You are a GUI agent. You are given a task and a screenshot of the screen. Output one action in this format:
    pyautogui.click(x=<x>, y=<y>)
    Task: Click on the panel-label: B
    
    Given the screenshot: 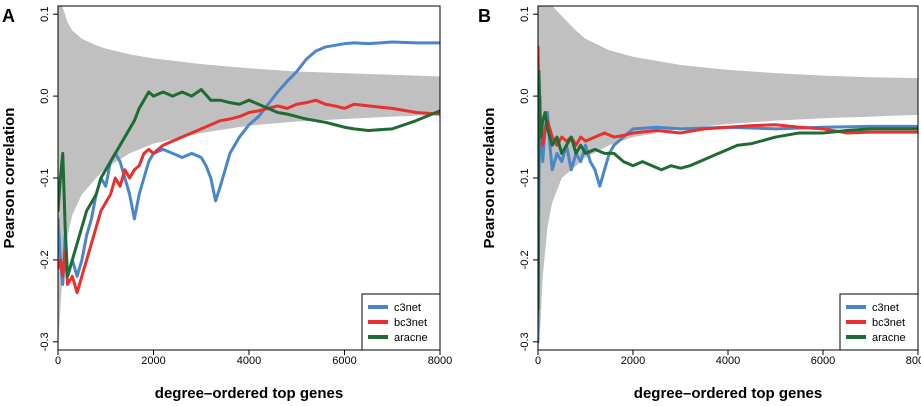 What is the action you would take?
    pyautogui.click(x=484, y=16)
    